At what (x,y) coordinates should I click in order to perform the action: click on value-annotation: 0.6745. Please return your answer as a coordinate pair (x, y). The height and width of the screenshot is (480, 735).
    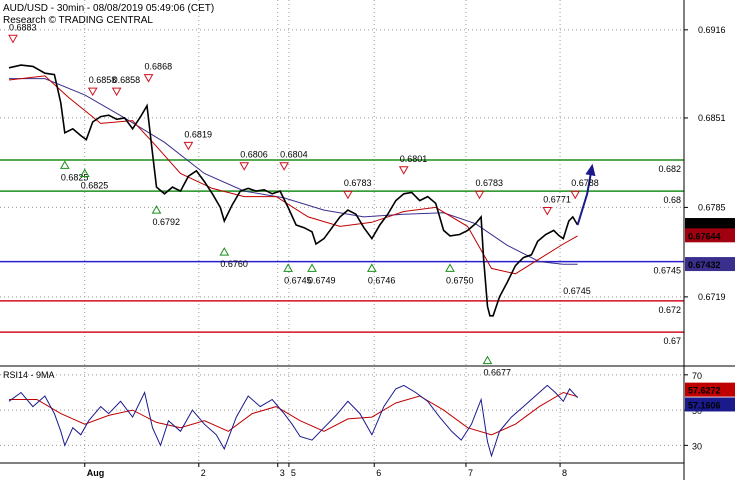
    Looking at the image, I should click on (577, 291).